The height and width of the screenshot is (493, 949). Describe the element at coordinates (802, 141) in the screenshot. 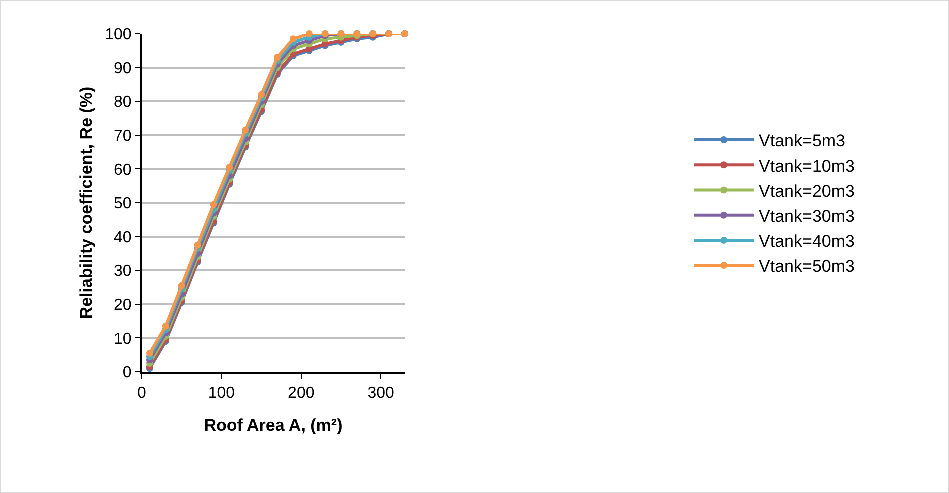

I see `legend-label: Vtank=5m3` at that location.